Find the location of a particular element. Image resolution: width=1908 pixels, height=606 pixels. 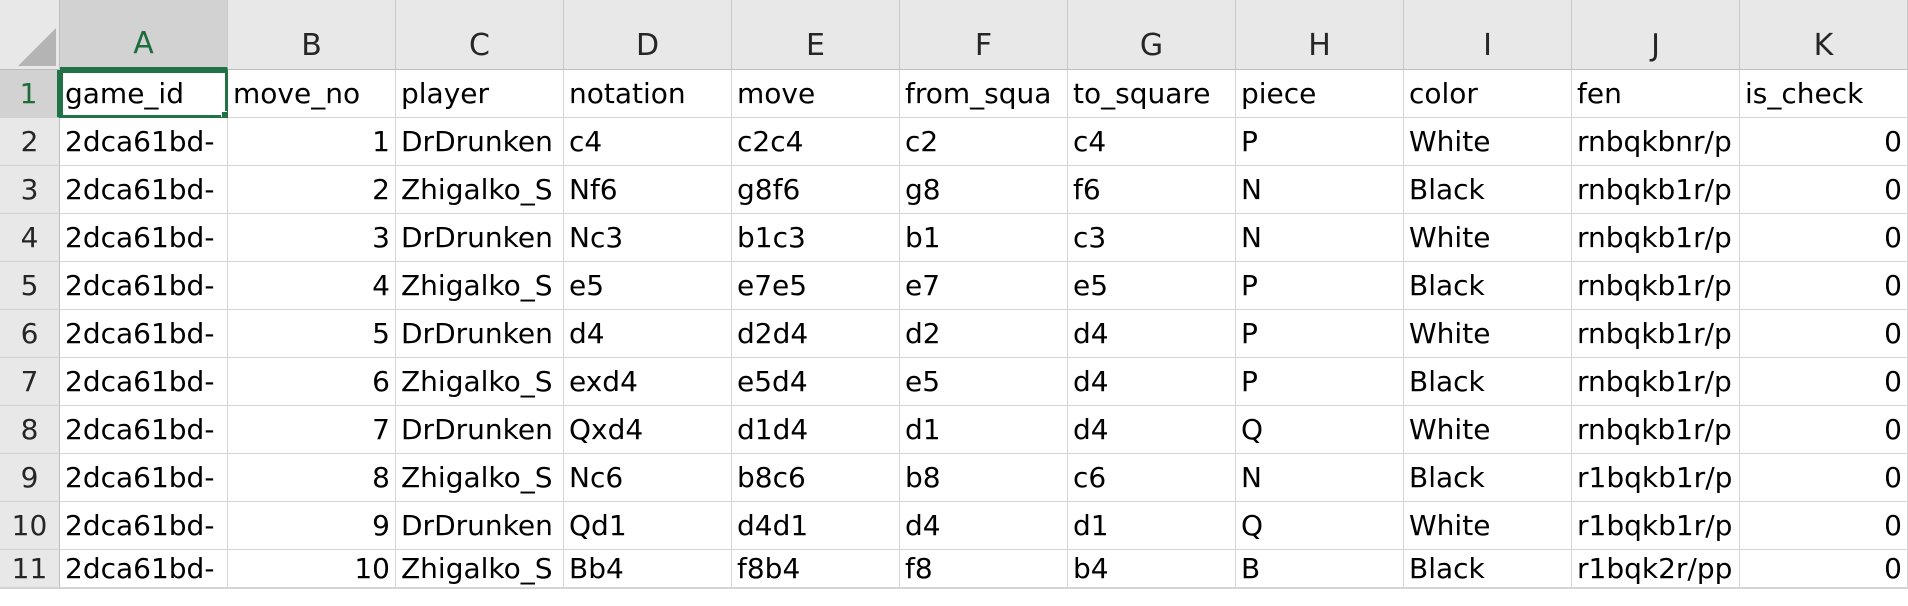

cell-h5: P is located at coordinates (1320, 286).